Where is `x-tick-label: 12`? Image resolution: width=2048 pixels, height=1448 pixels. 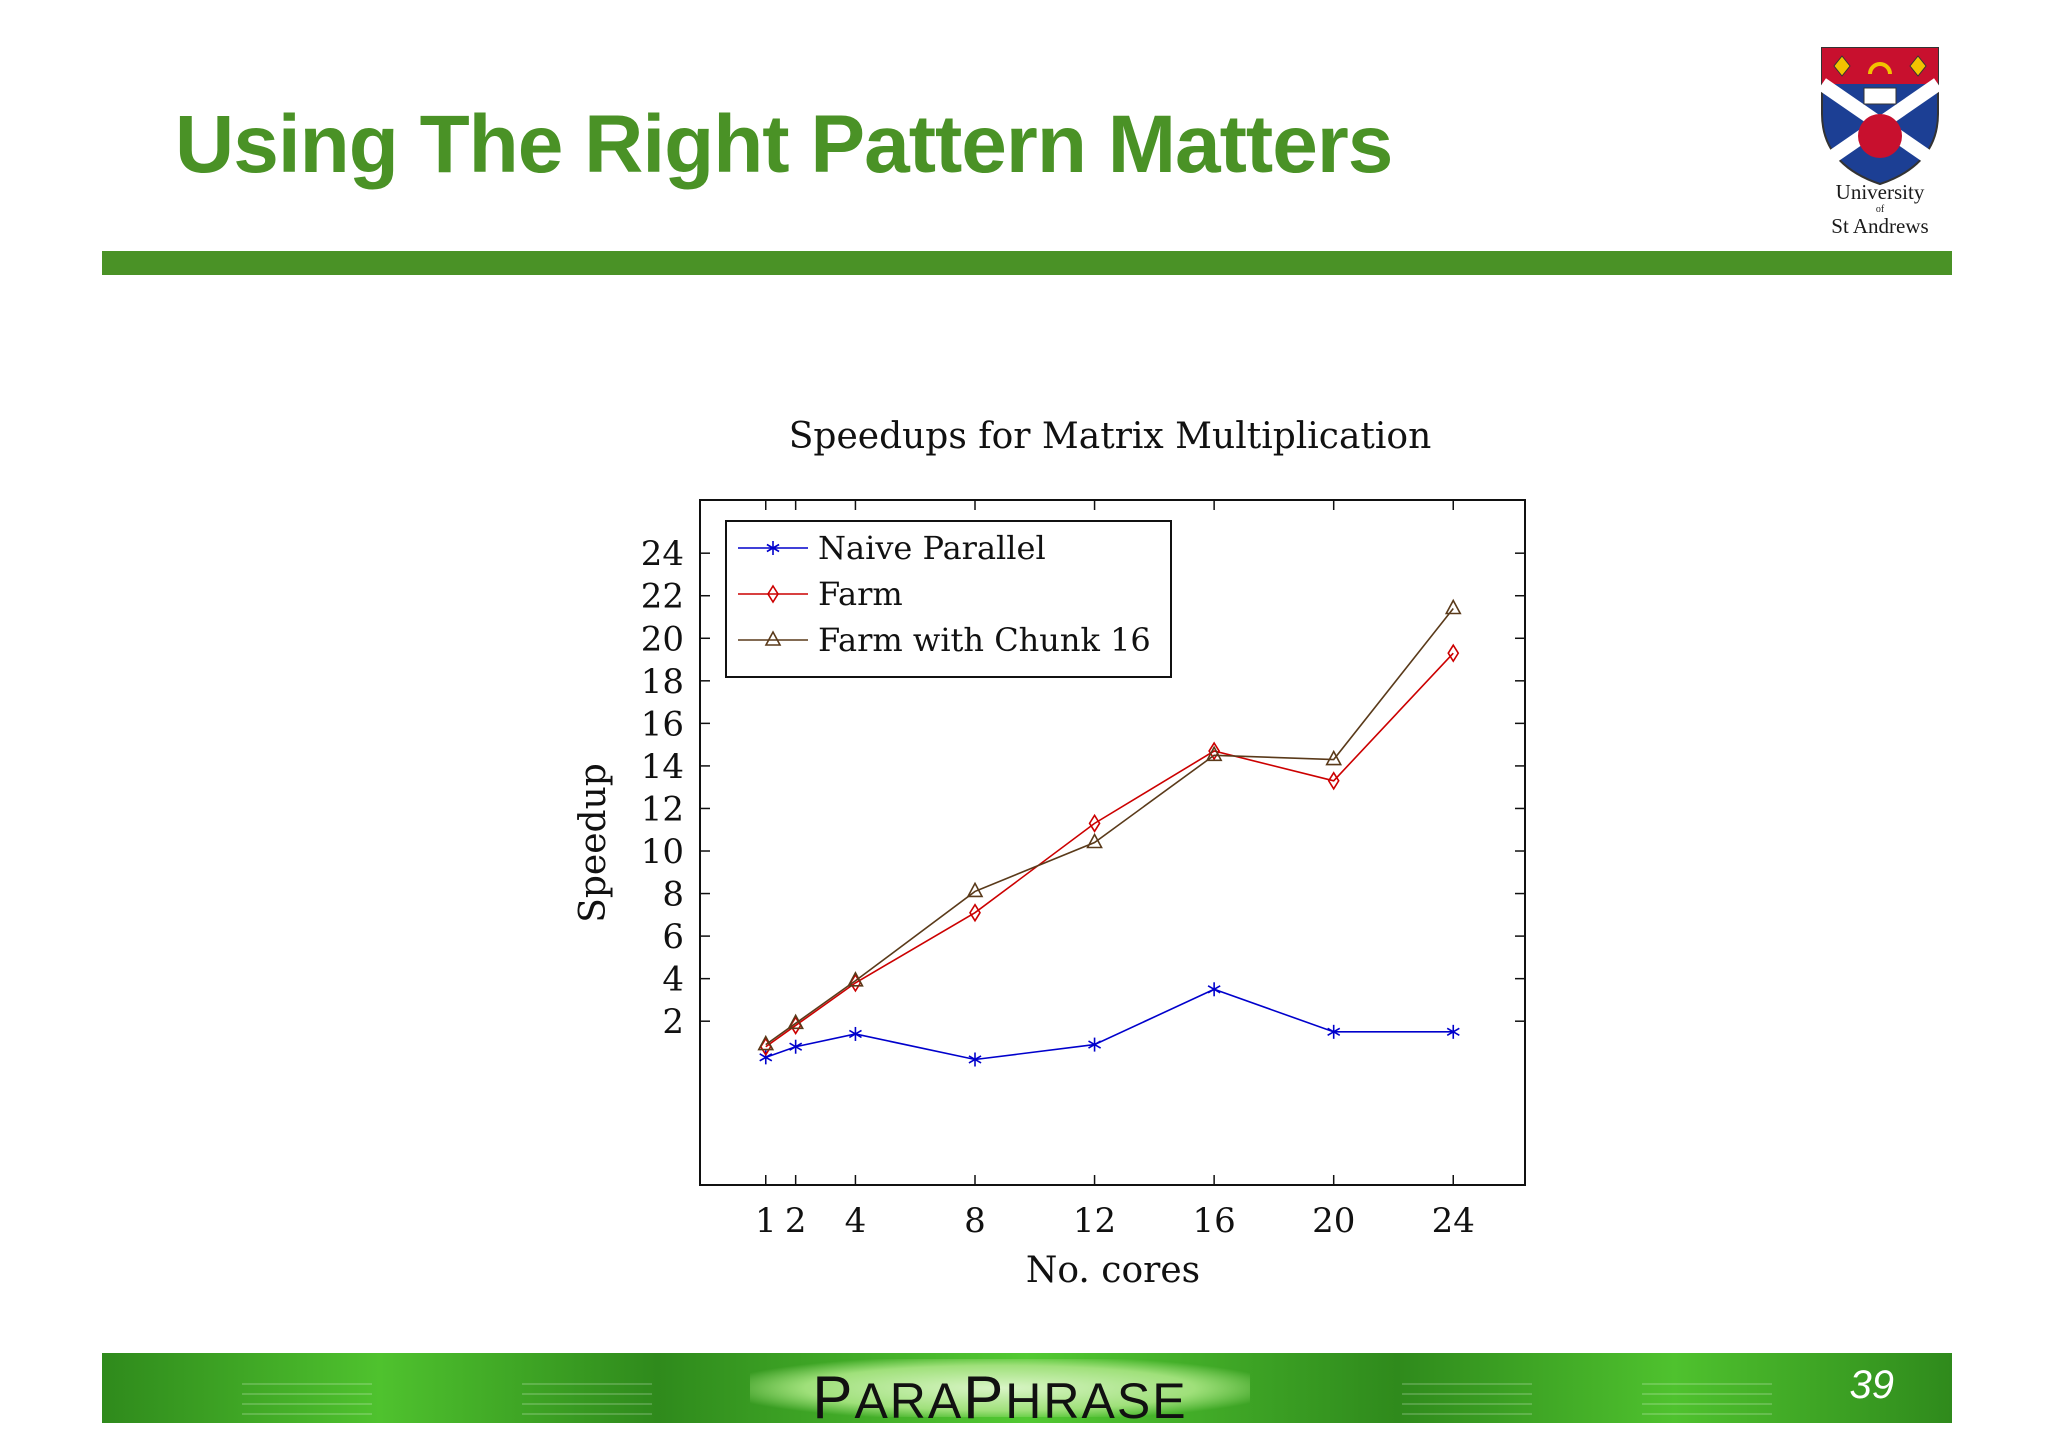
x-tick-label: 12 is located at coordinates (1094, 1221).